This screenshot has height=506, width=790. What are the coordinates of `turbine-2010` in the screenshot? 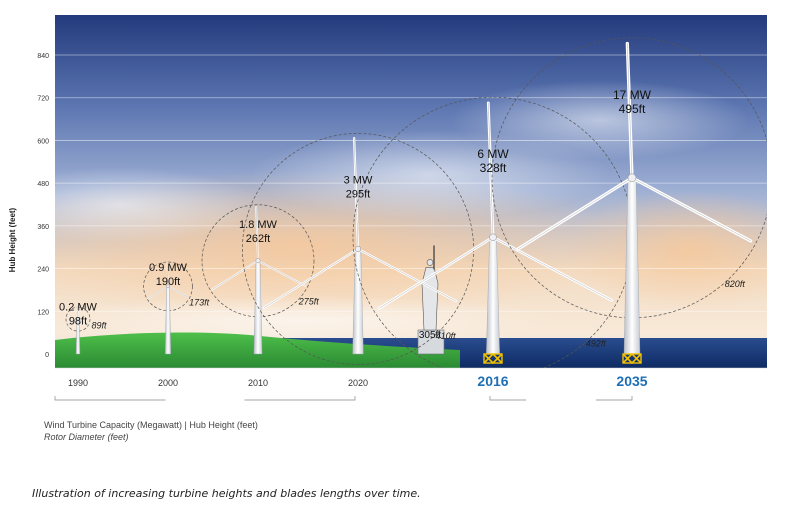 It's located at (258, 279).